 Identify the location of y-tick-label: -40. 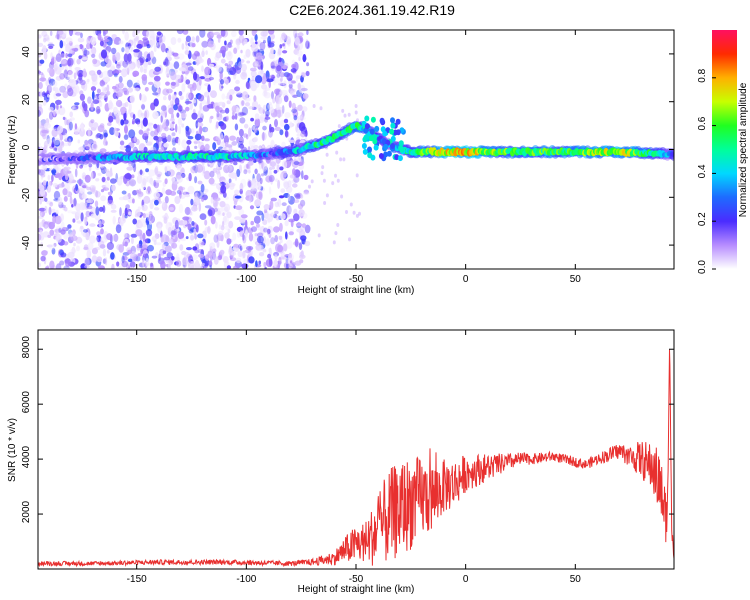
(26, 242).